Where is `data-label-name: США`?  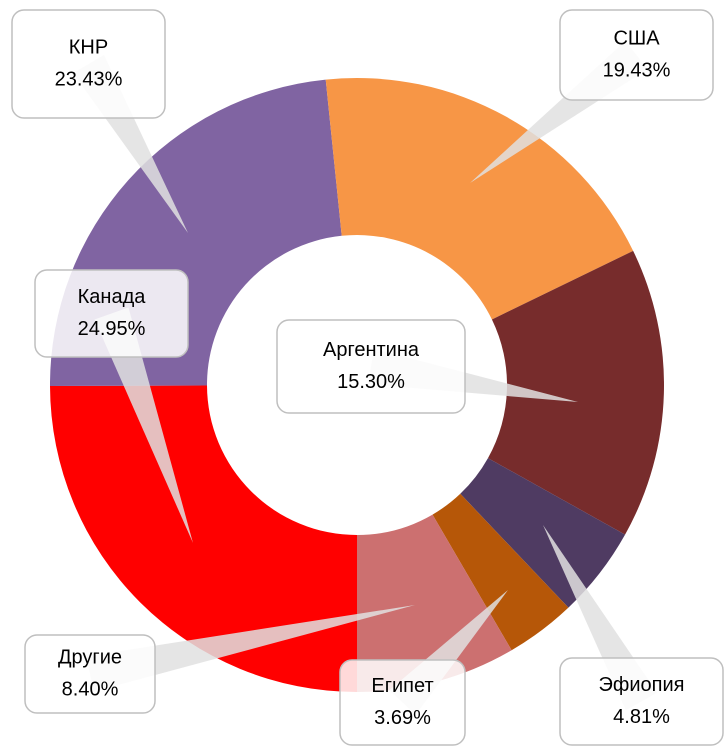
data-label-name: США is located at coordinates (636, 38).